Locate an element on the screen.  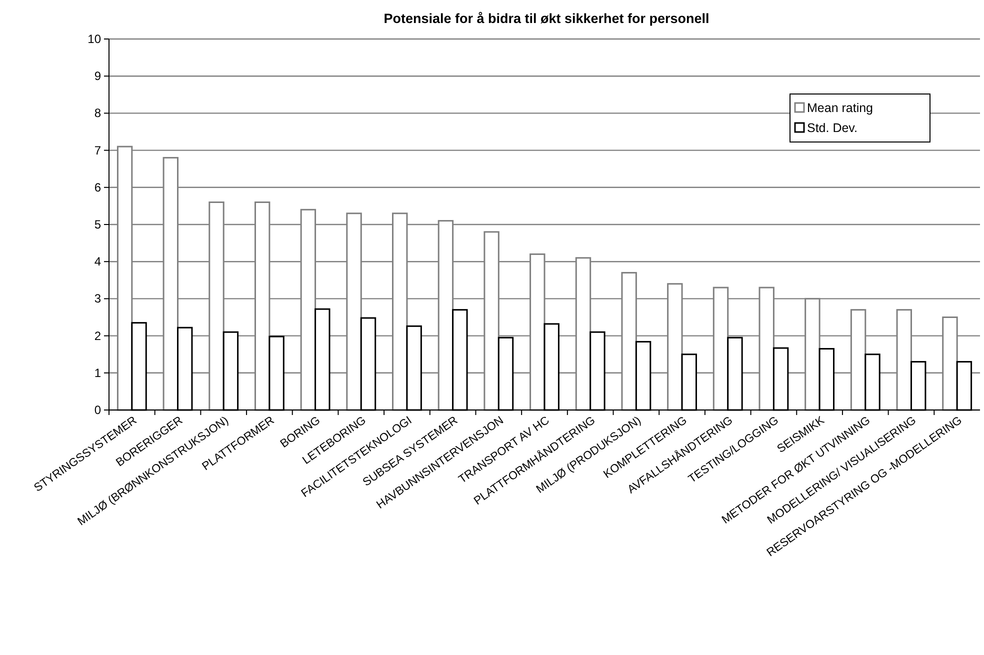
y-tick-label: 2 is located at coordinates (98, 335).